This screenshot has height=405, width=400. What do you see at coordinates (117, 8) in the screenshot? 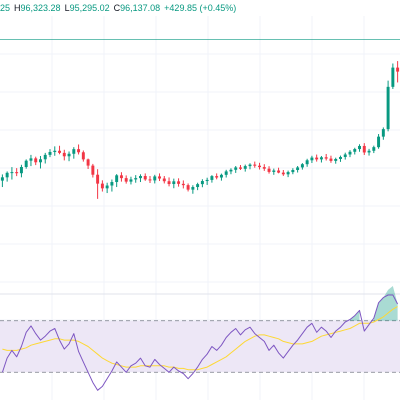
I see `close-label: C` at bounding box center [117, 8].